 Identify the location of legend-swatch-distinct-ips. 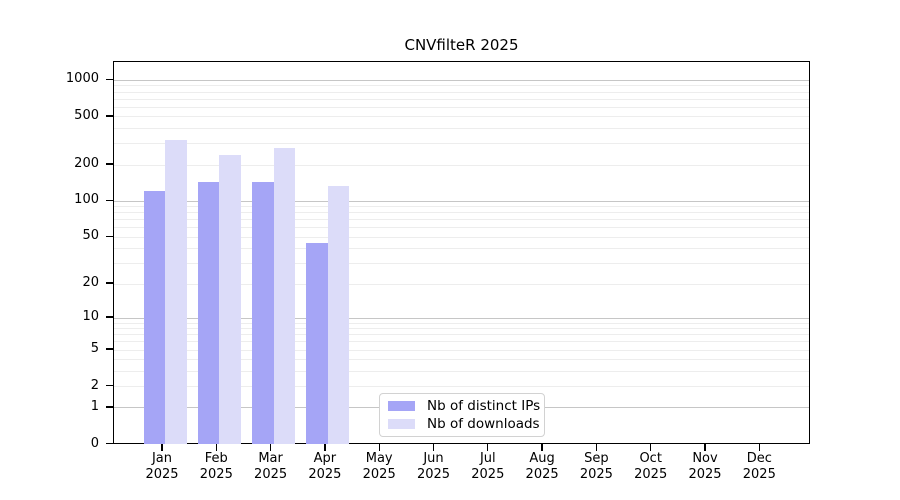
(401, 406).